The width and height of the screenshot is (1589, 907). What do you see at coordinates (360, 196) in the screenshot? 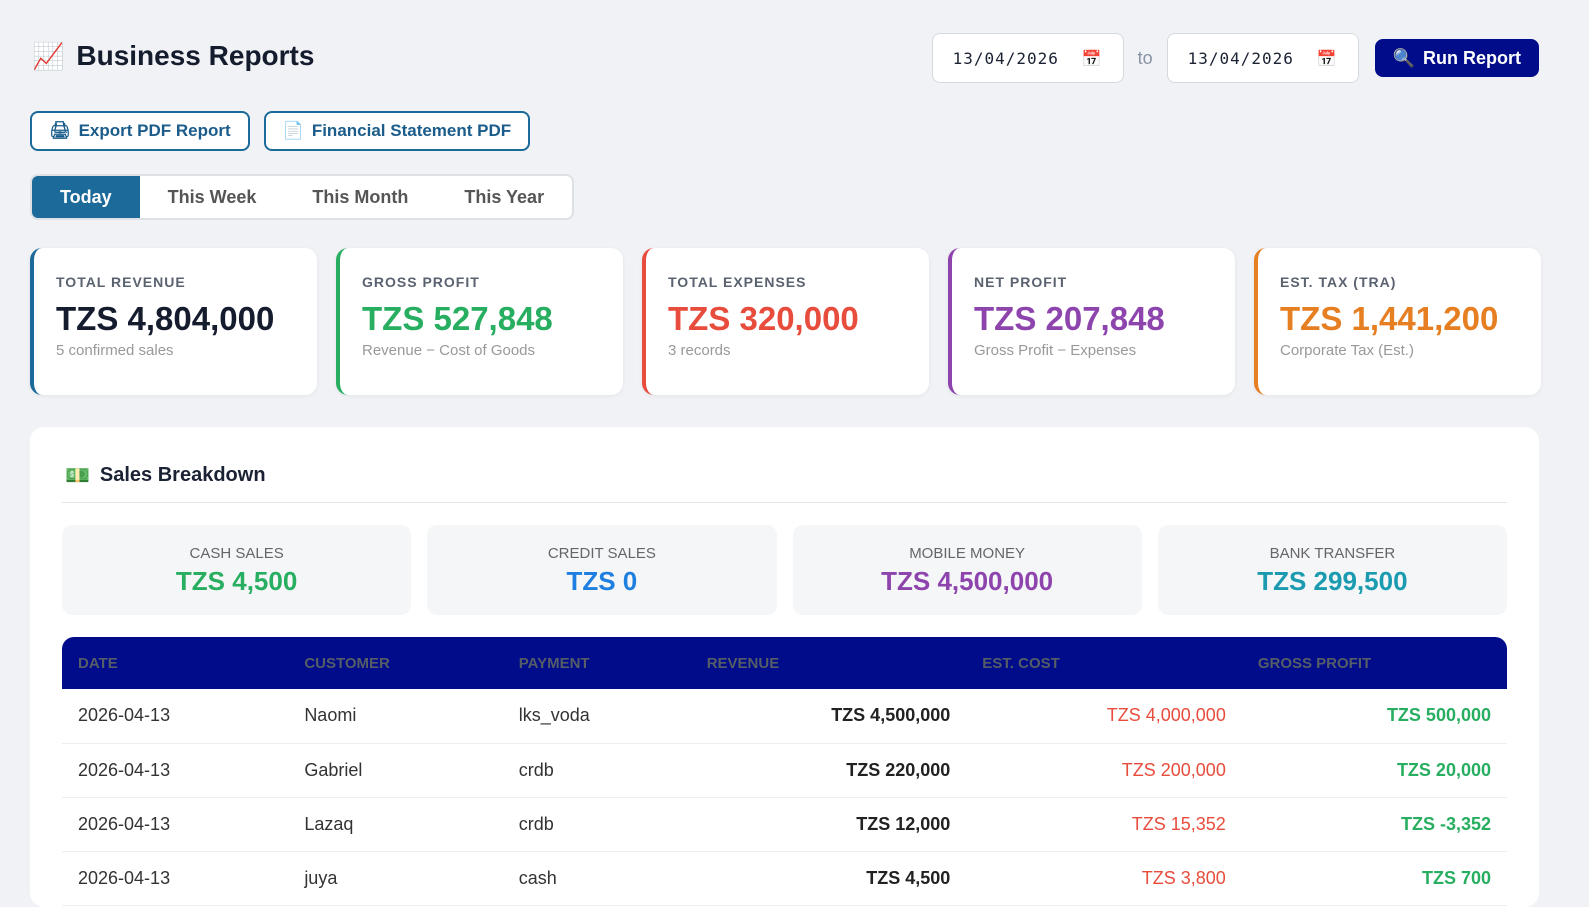
I see `tab-this-month: This Month` at bounding box center [360, 196].